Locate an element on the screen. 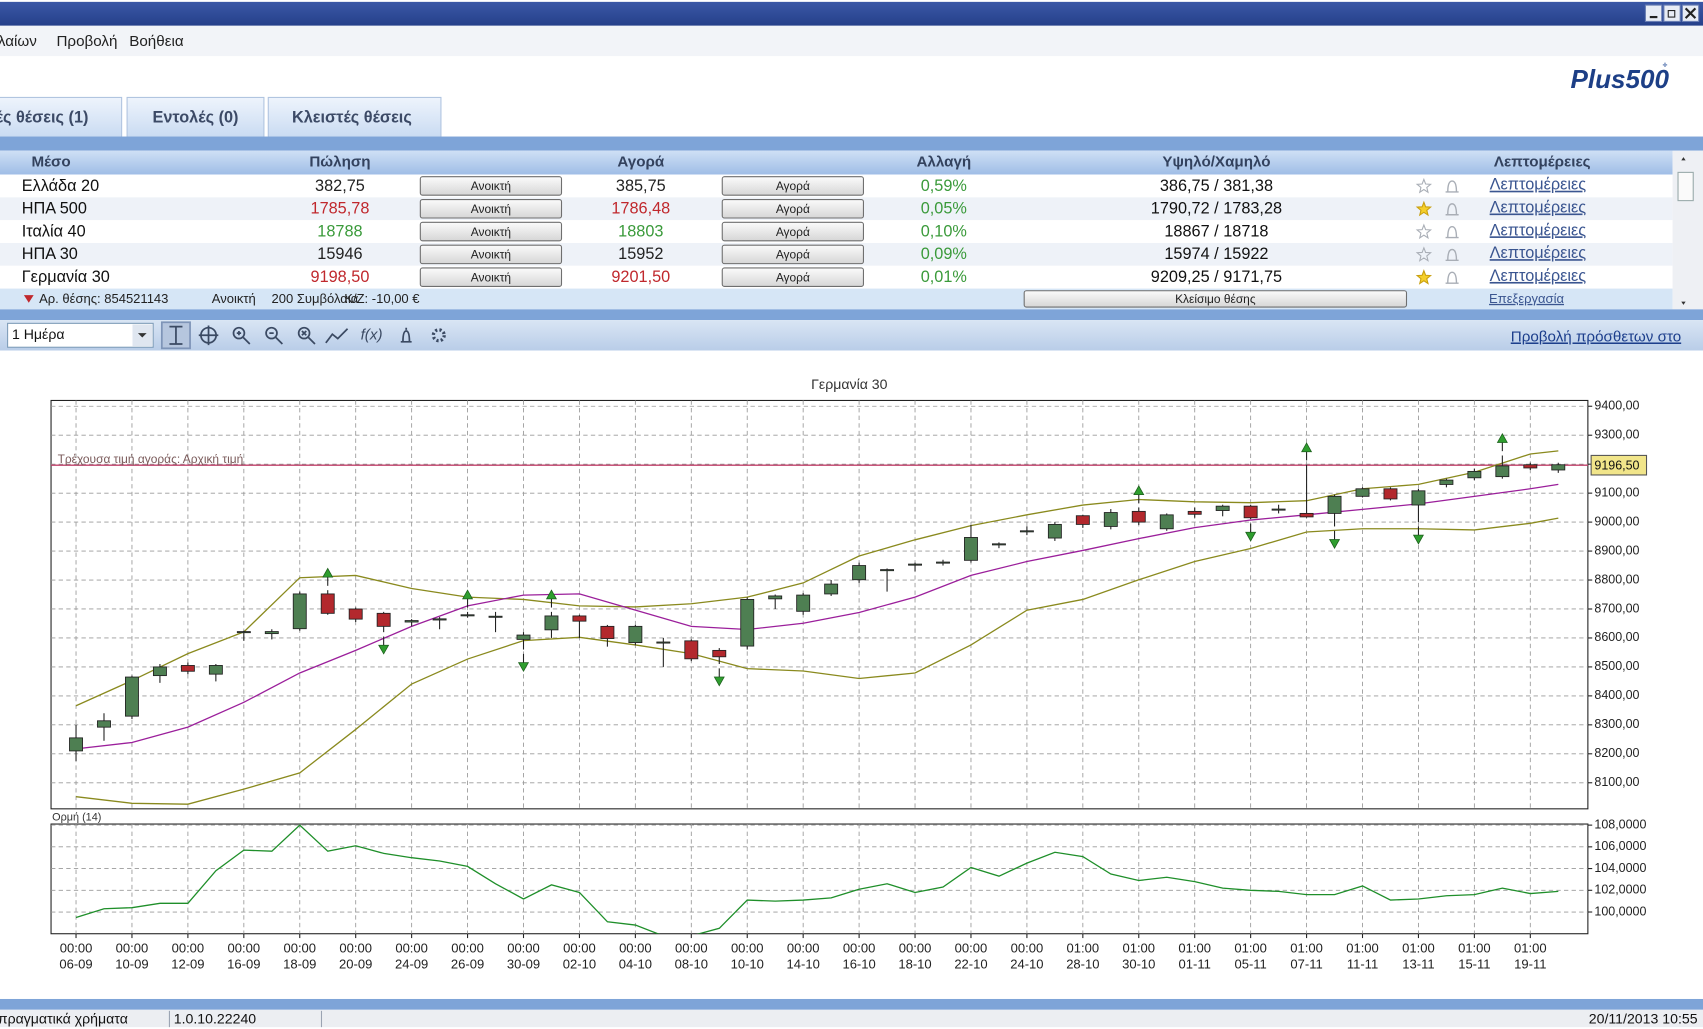  instrument-name: ΗΠΑ 30 is located at coordinates (50, 254).